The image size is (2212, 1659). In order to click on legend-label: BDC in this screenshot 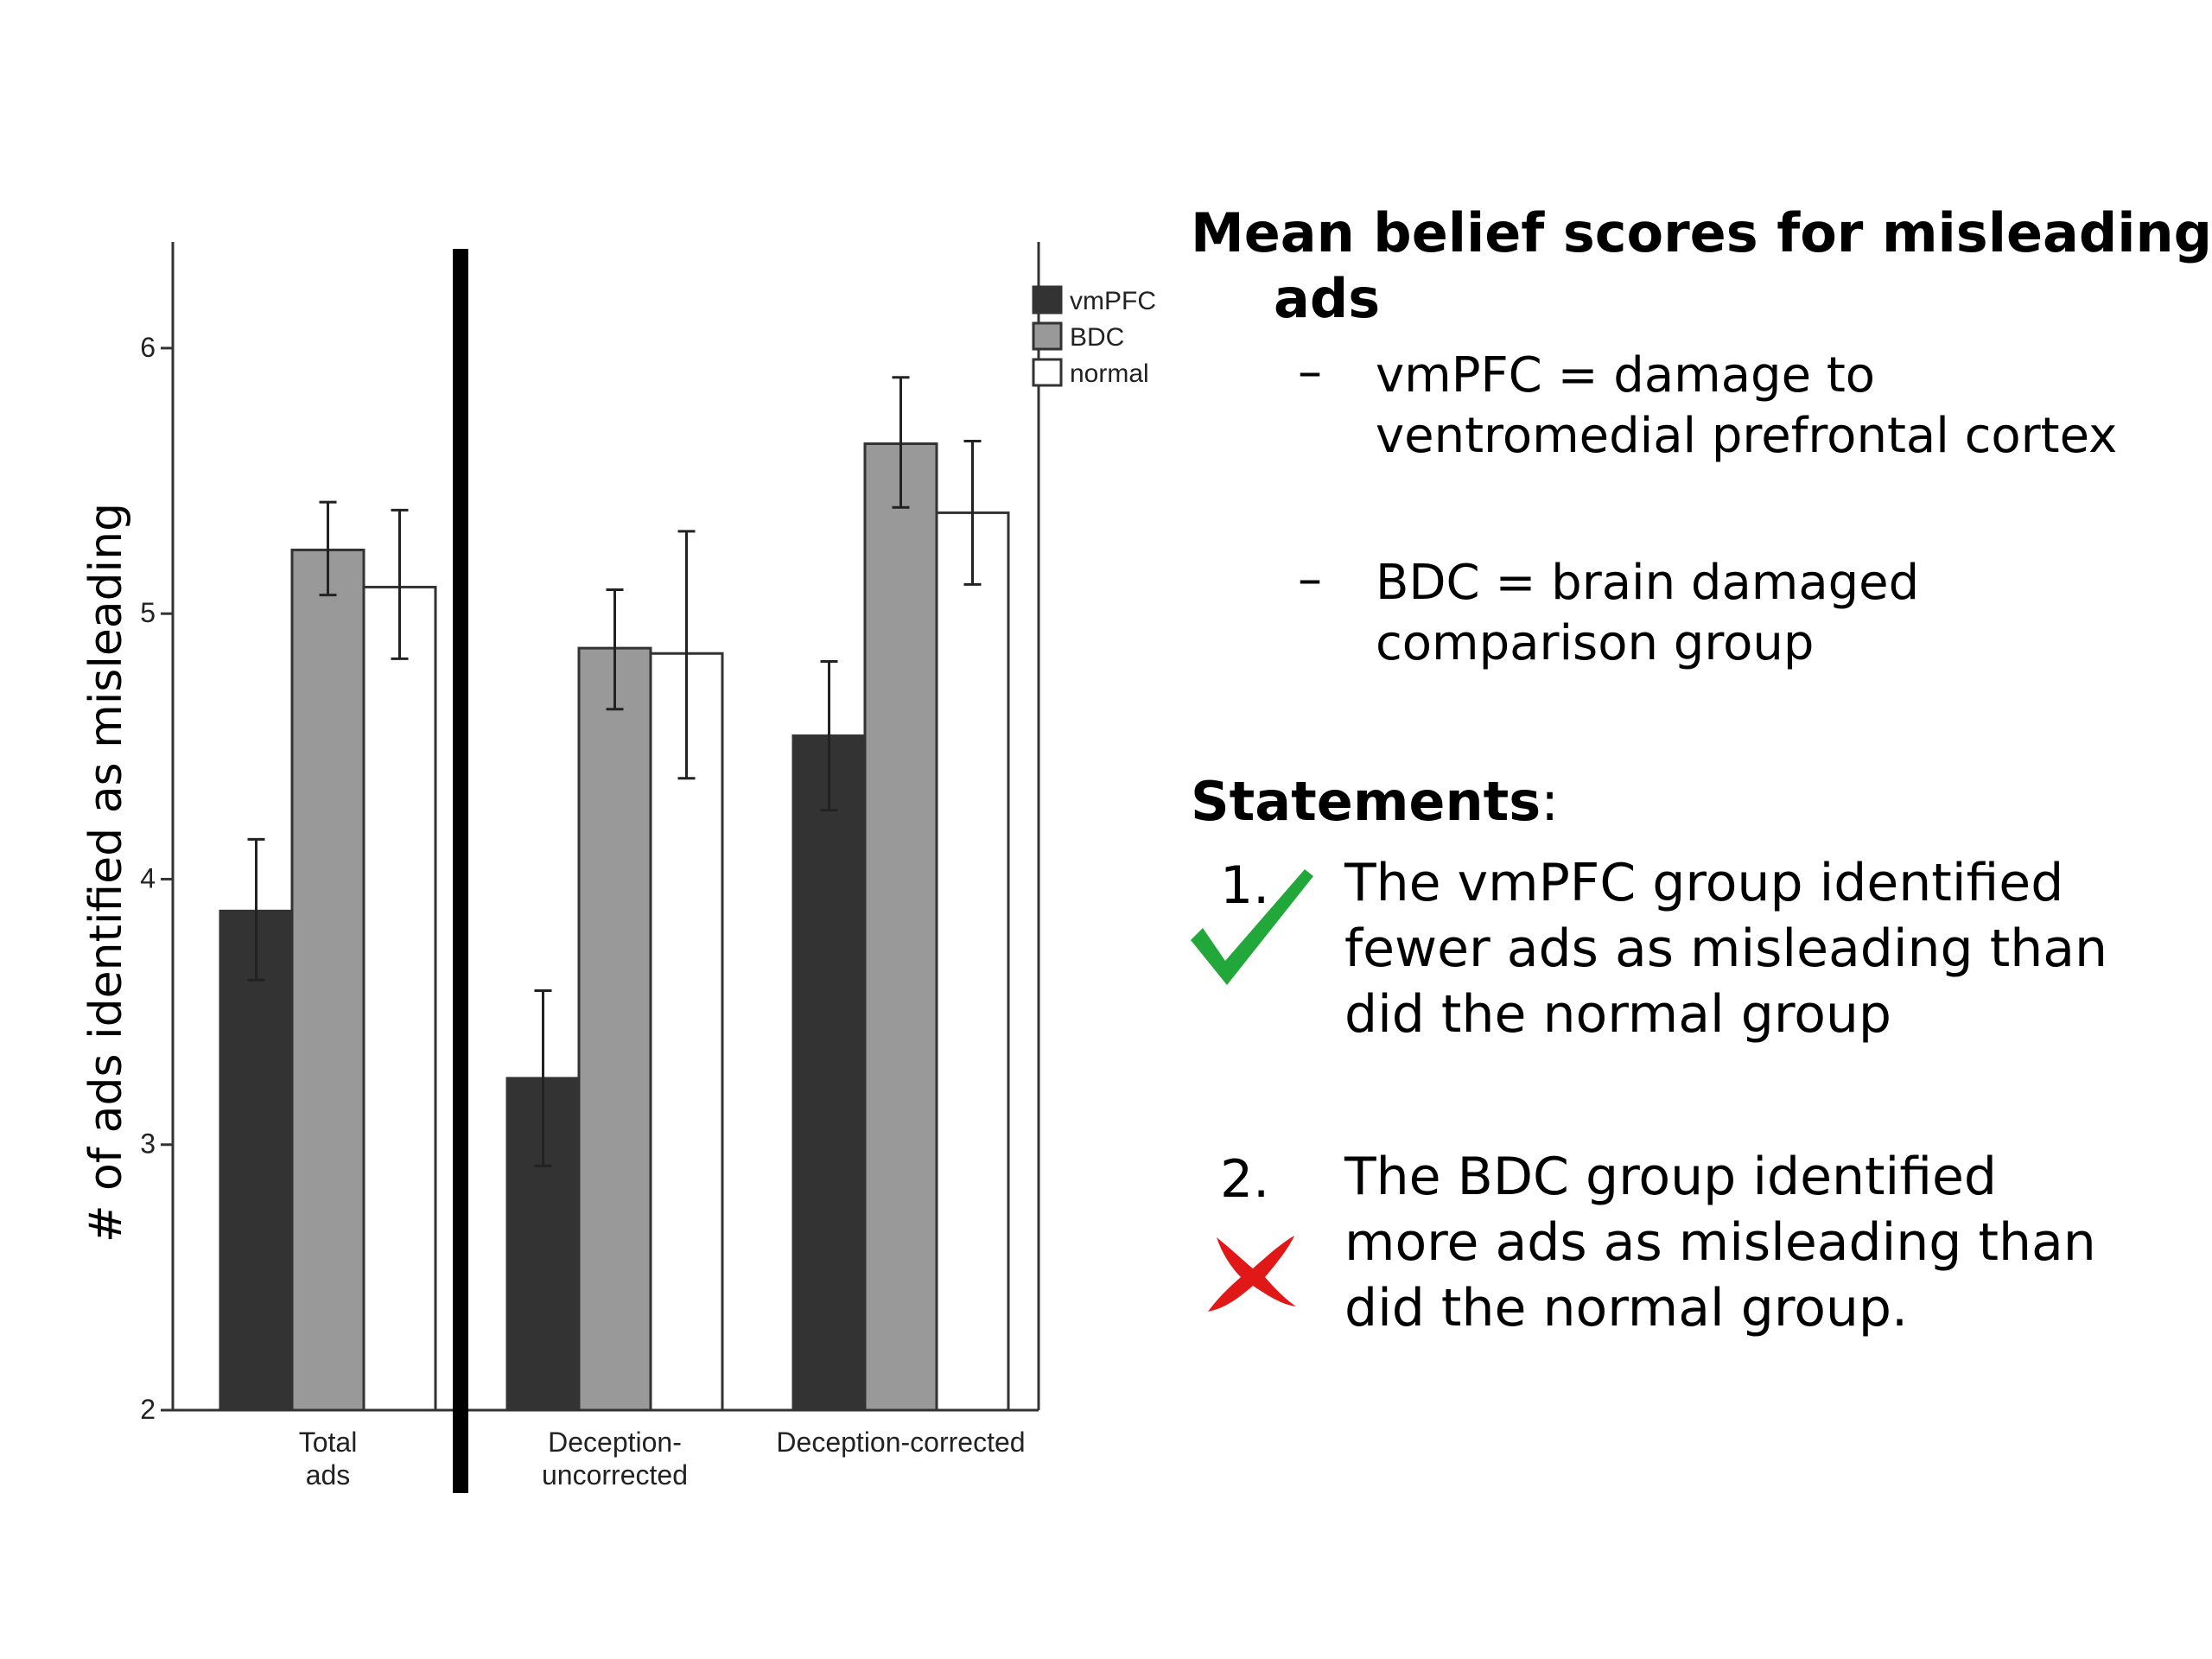, I will do `click(1097, 337)`.